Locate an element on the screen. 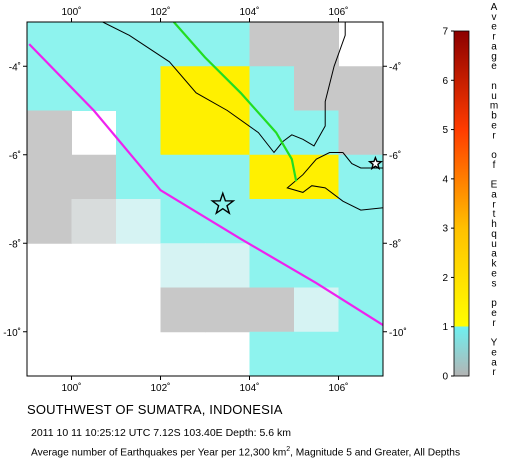 This screenshot has height=461, width=526. x-tick-label-top: 104˚ is located at coordinates (249, 12).